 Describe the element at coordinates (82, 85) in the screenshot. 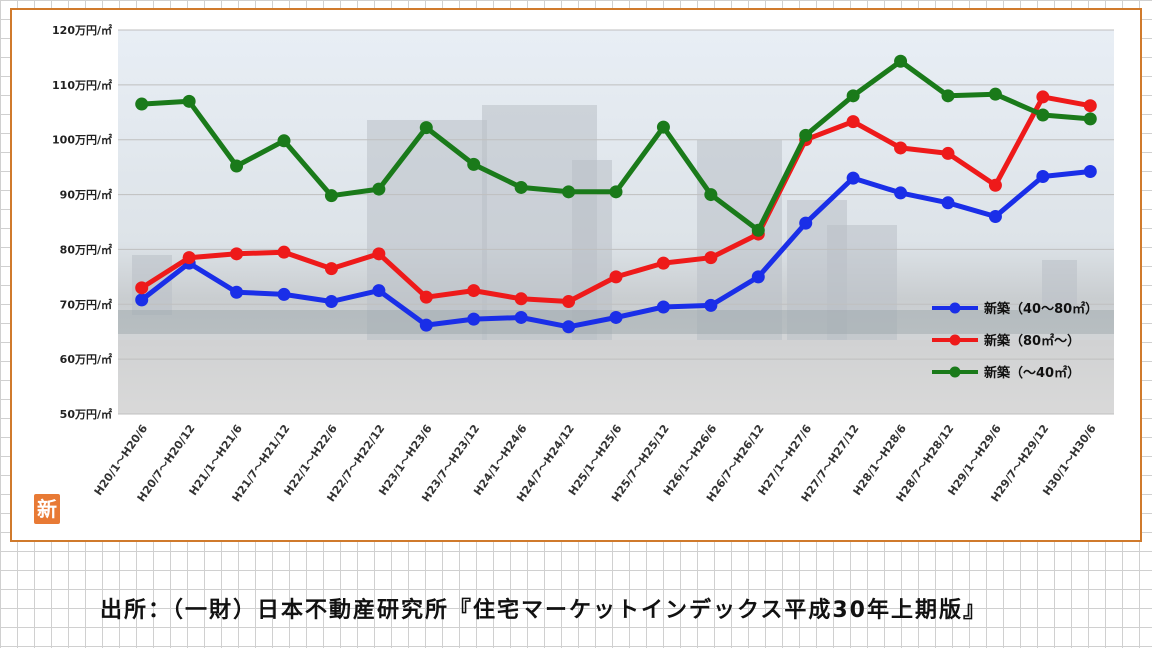

I see `y-tick-label: 110万円/㎡` at that location.